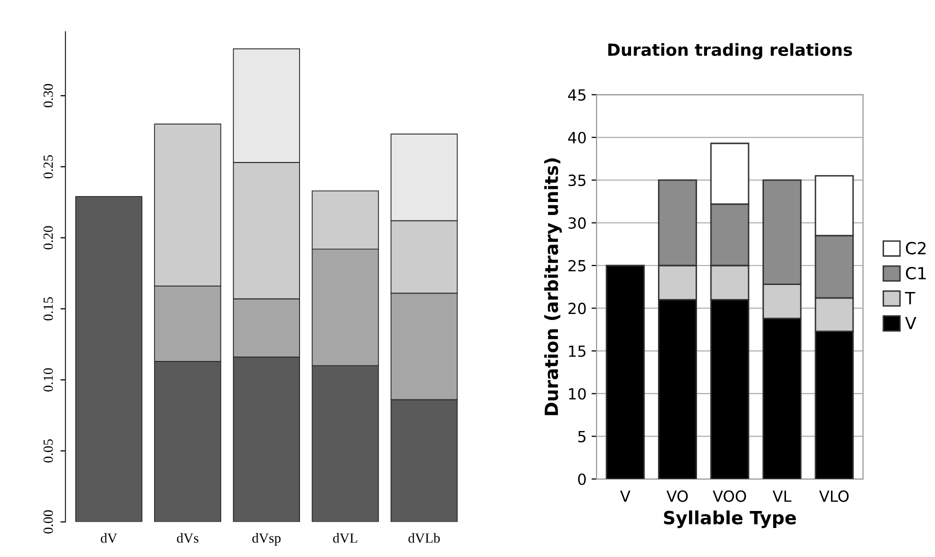 Image resolution: width=935 pixels, height=557 pixels. I want to click on x-tick-label: dVL, so click(345, 538).